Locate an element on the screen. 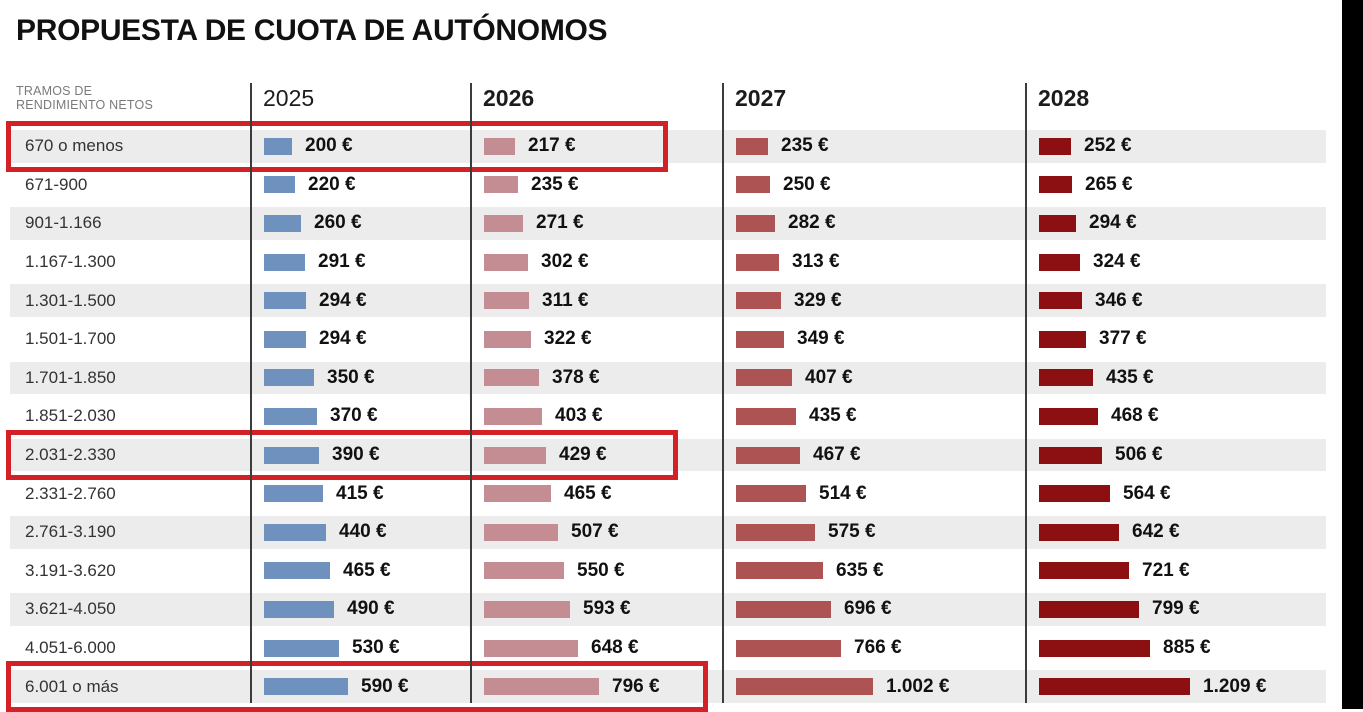 The height and width of the screenshot is (712, 1363). value-label: 1.209 € is located at coordinates (1235, 686).